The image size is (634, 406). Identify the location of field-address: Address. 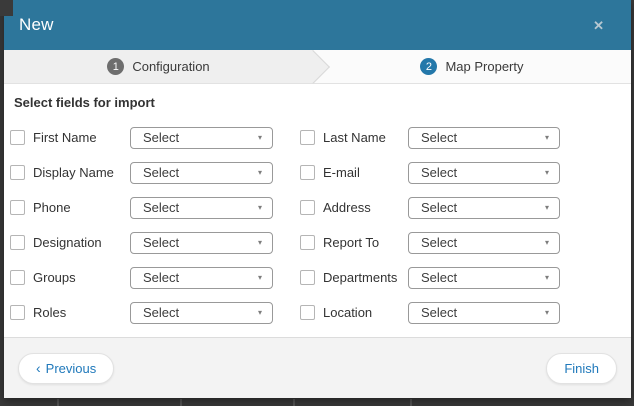
(354, 207).